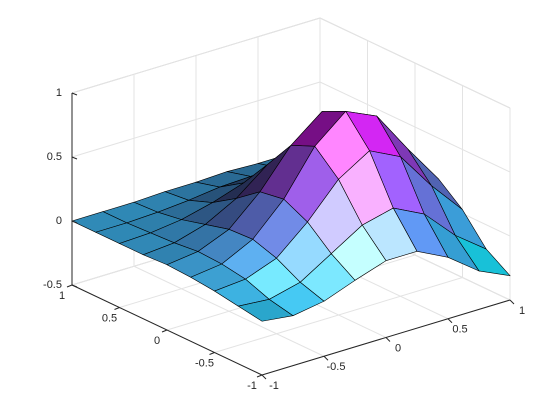 Image resolution: width=560 pixels, height=420 pixels. What do you see at coordinates (274, 386) in the screenshot?
I see `x-tick-label: -1` at bounding box center [274, 386].